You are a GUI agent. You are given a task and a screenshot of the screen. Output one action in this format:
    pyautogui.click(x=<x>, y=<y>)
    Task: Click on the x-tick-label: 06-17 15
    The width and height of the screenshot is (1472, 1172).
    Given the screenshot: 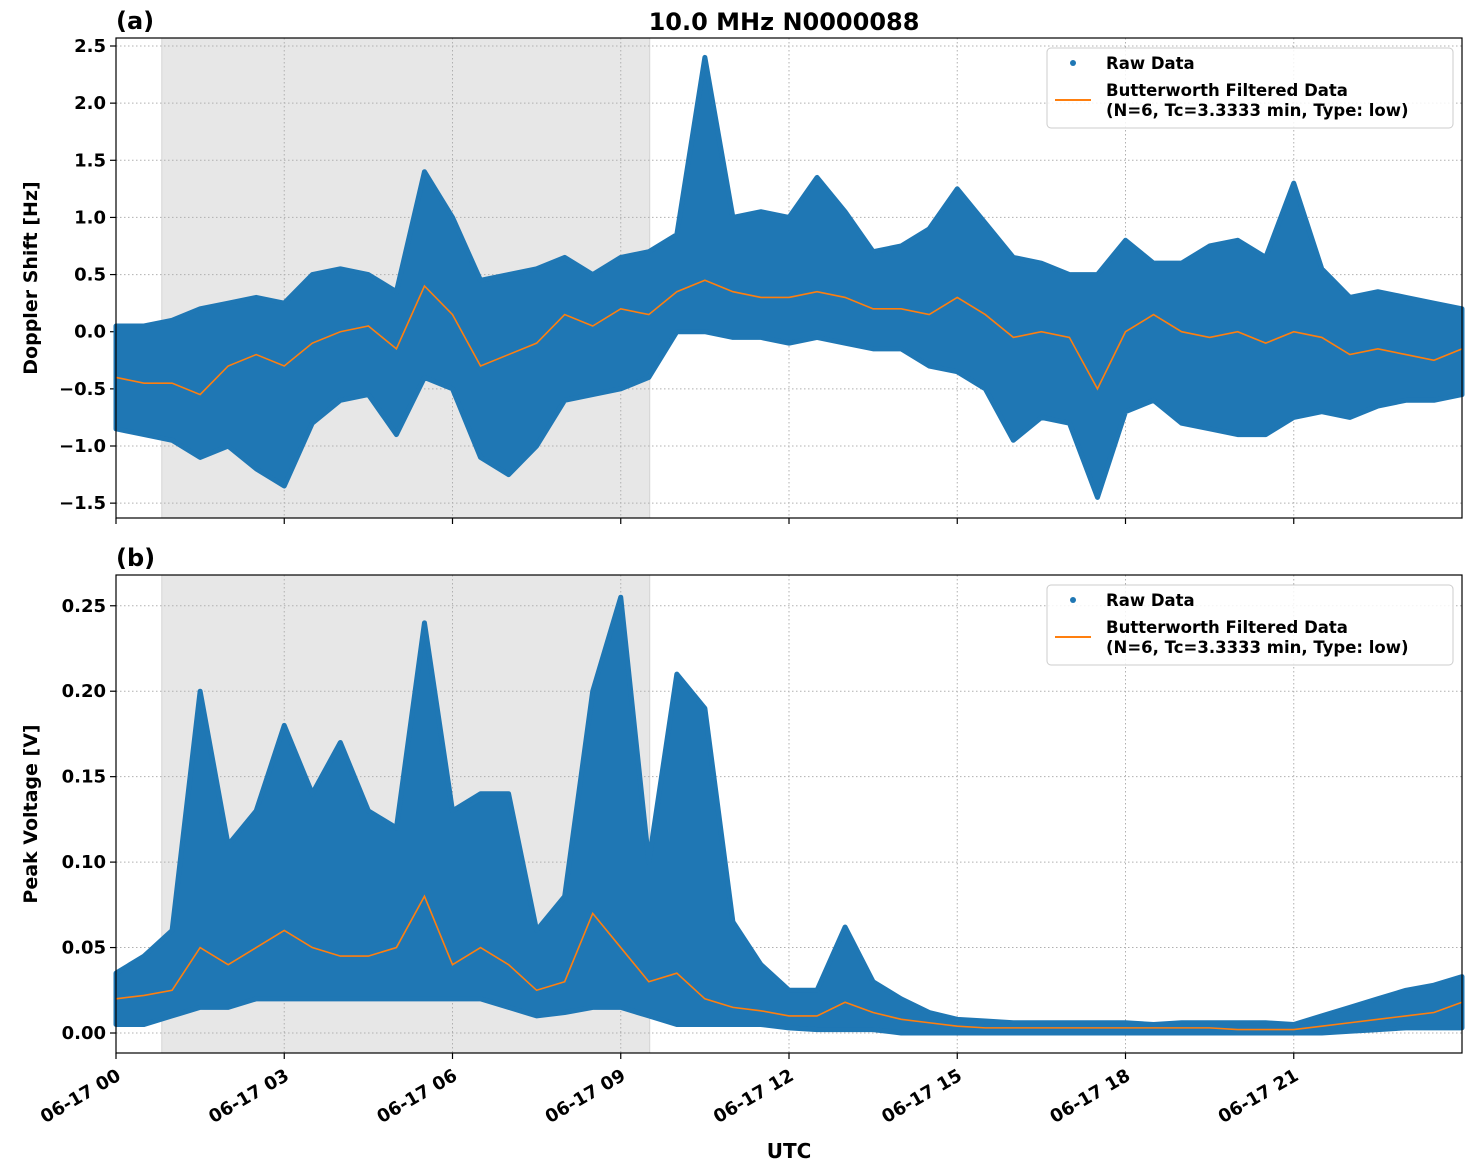 What is the action you would take?
    pyautogui.click(x=921, y=1096)
    